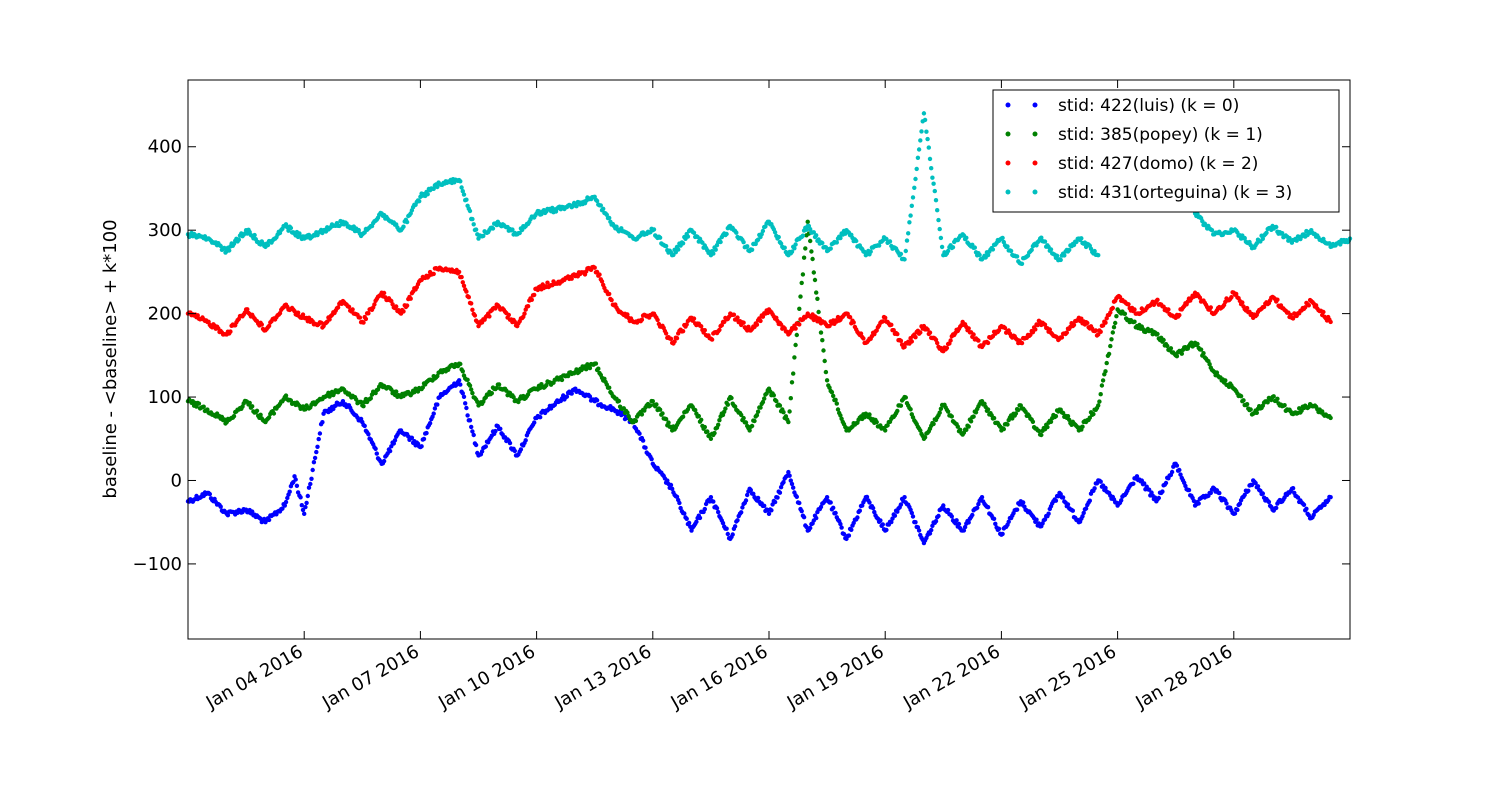 The width and height of the screenshot is (1500, 805). What do you see at coordinates (1175, 193) in the screenshot?
I see `legend-label: stid: 431(orteguina) (k = 3)` at bounding box center [1175, 193].